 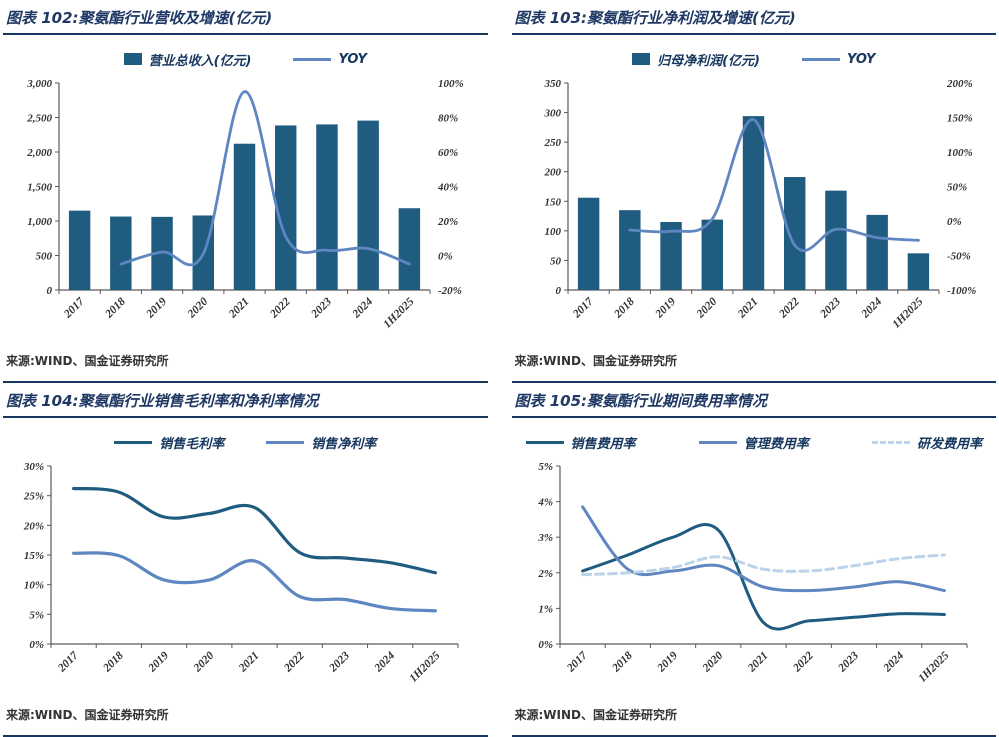 What do you see at coordinates (596, 361) in the screenshot?
I see `source-note-103: 来源:WIND、国金证券研究所` at bounding box center [596, 361].